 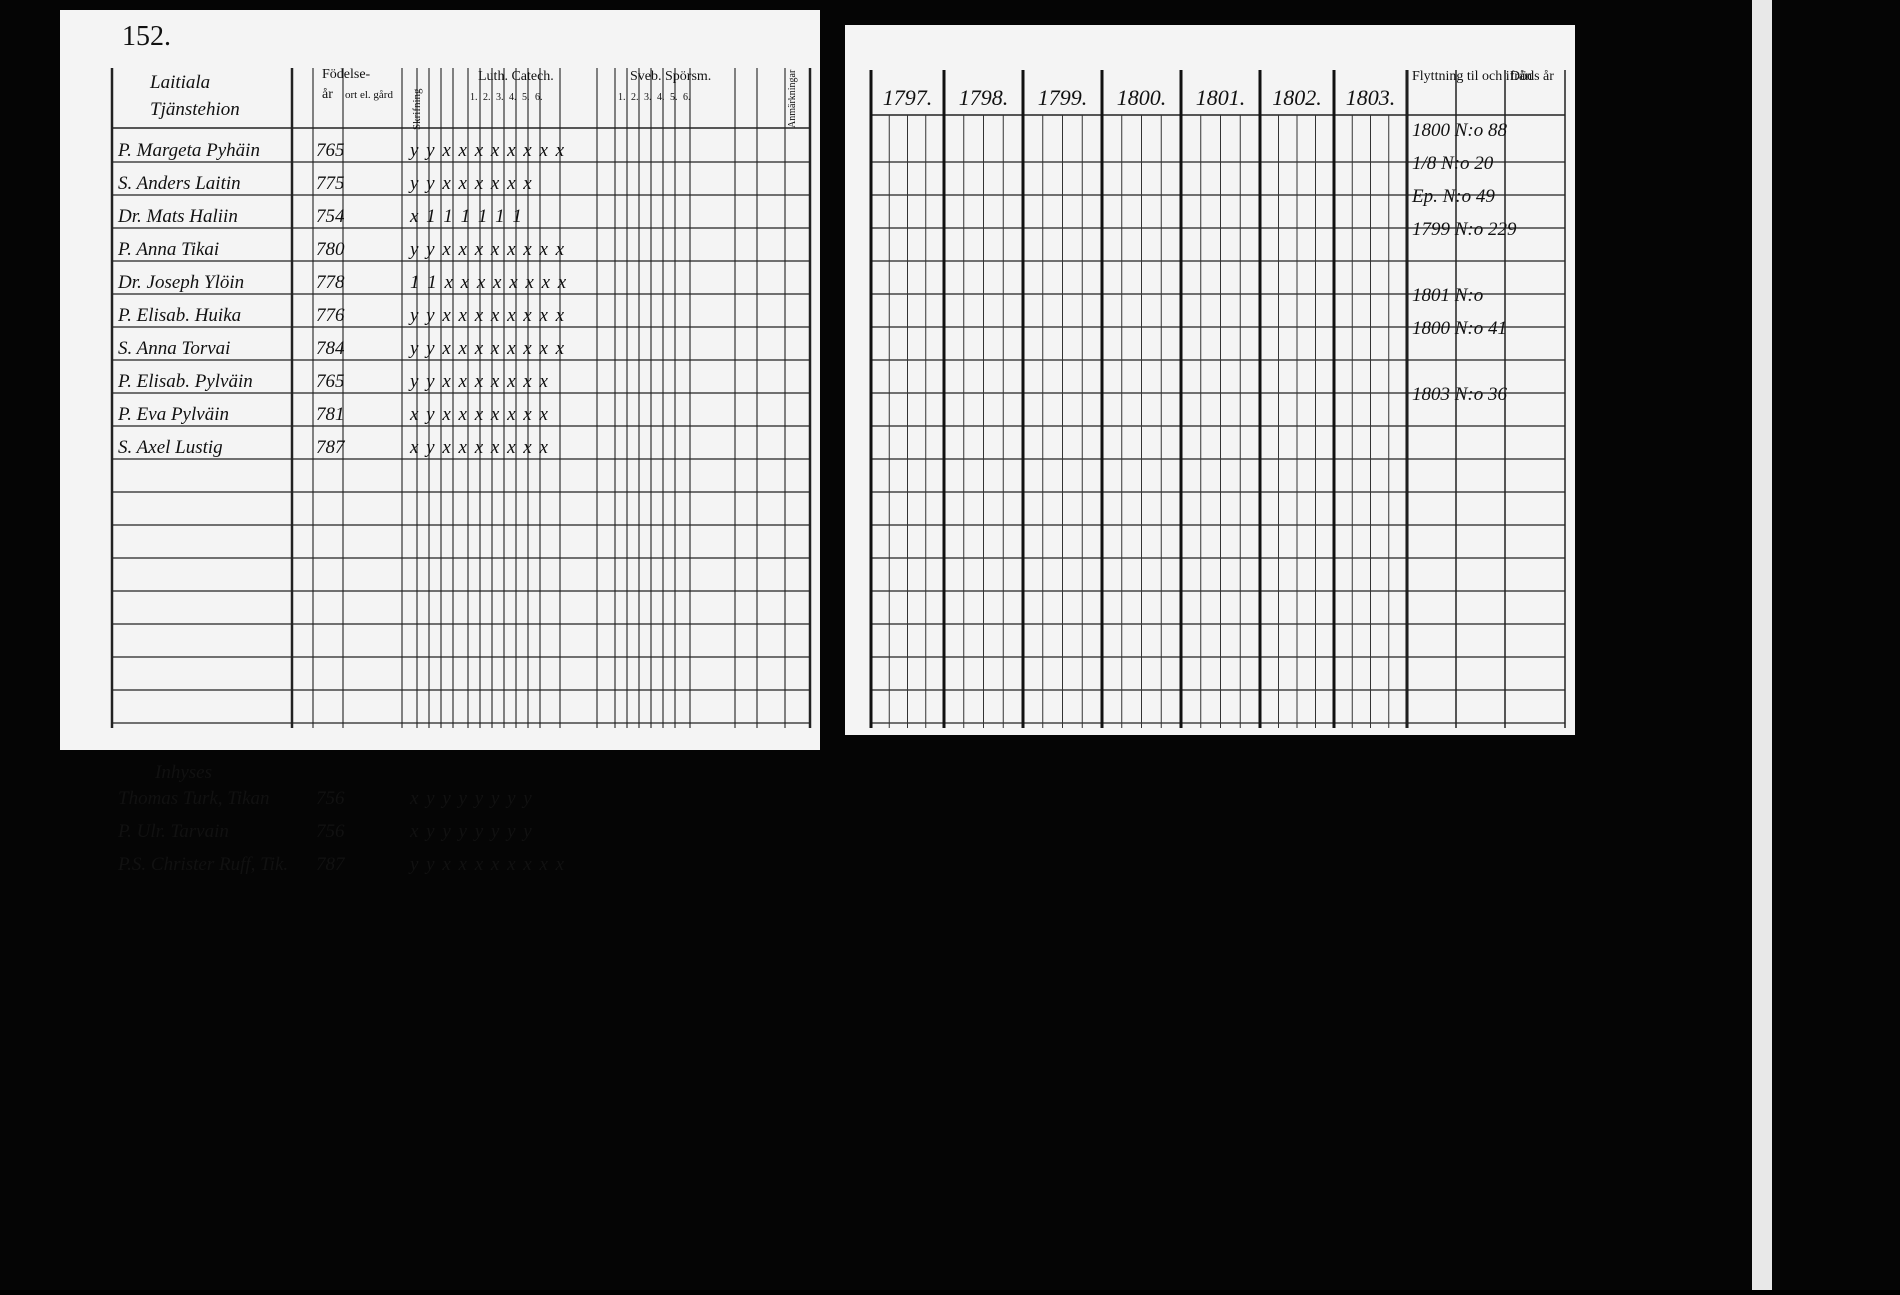 What do you see at coordinates (908, 97) in the screenshot?
I see `year-heading: 1797.` at bounding box center [908, 97].